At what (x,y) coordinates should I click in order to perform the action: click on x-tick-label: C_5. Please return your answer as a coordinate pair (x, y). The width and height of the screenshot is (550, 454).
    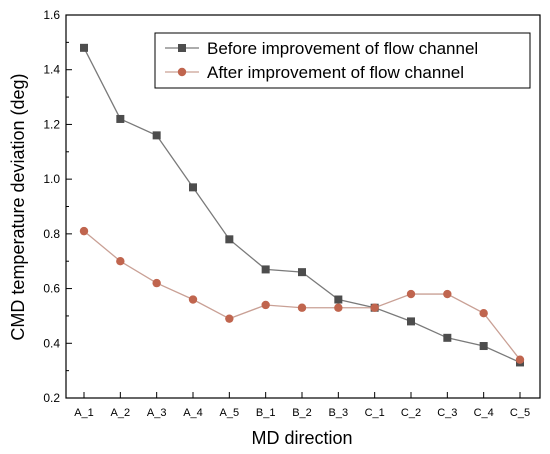
    Looking at the image, I should click on (520, 413).